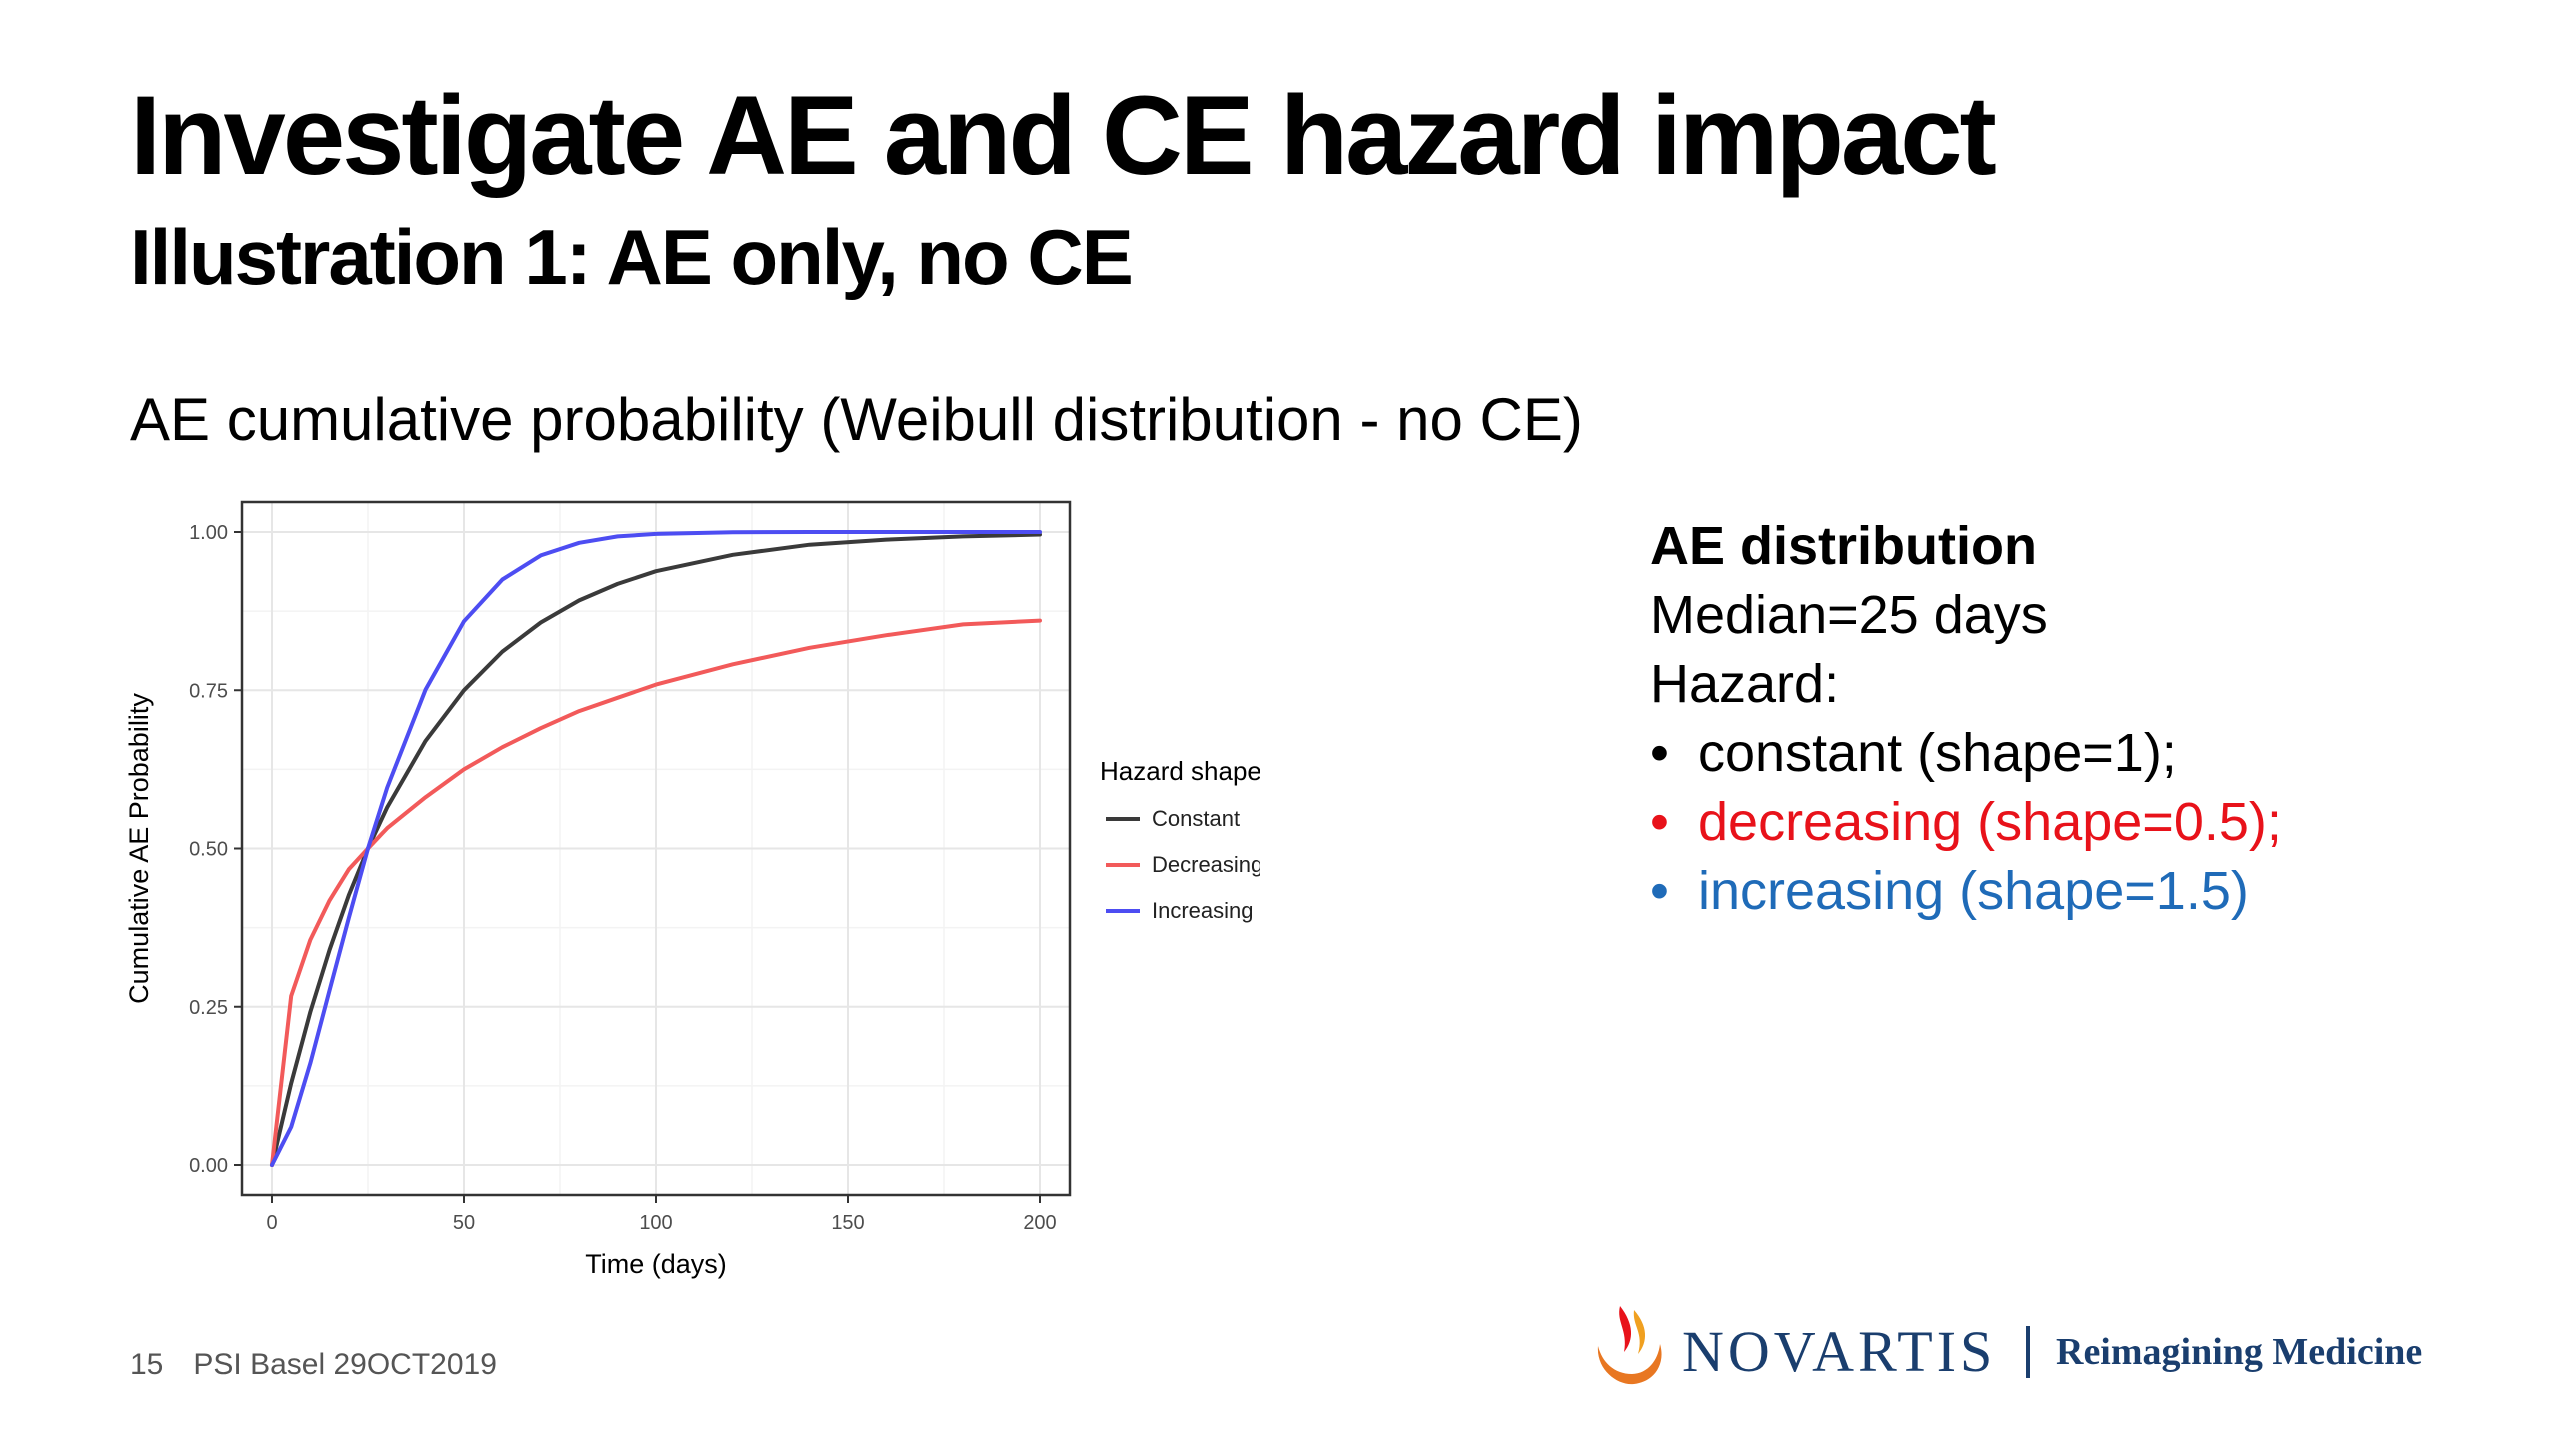  I want to click on novartis-flame-icon, so click(1629, 1345).